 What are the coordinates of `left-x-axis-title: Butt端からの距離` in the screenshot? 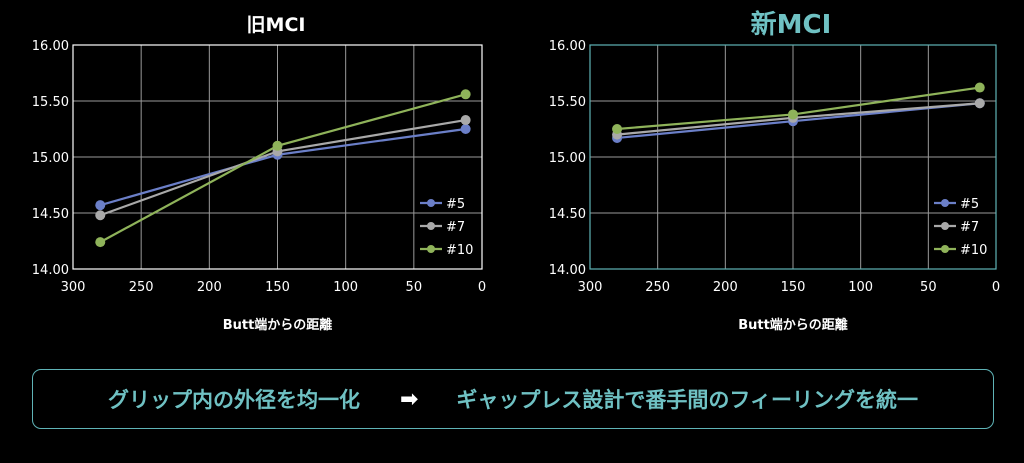 It's located at (278, 325).